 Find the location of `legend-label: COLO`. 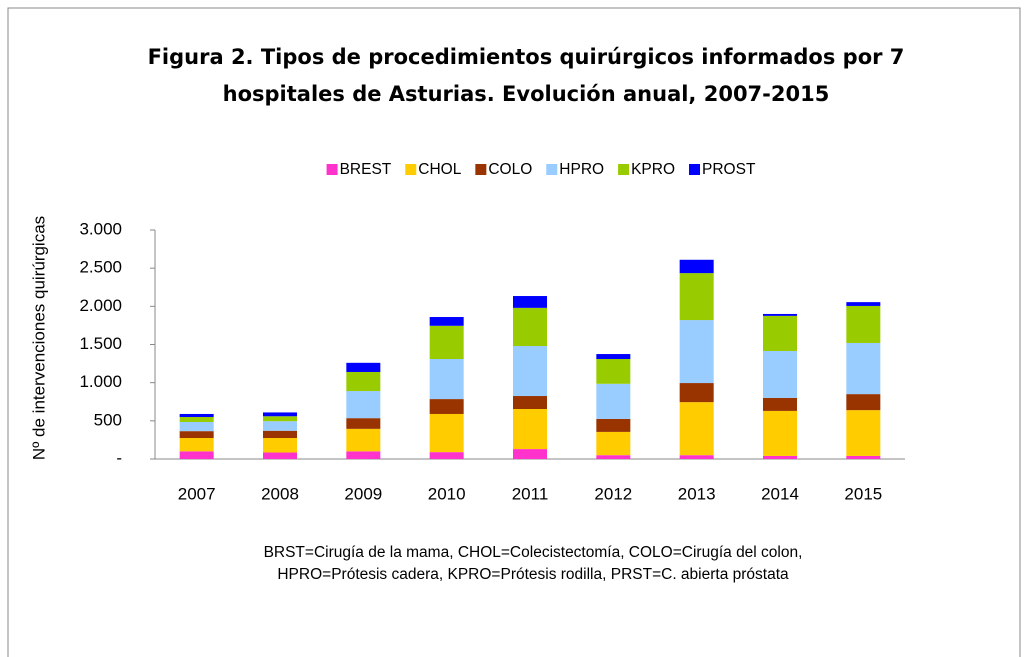

legend-label: COLO is located at coordinates (510, 169).